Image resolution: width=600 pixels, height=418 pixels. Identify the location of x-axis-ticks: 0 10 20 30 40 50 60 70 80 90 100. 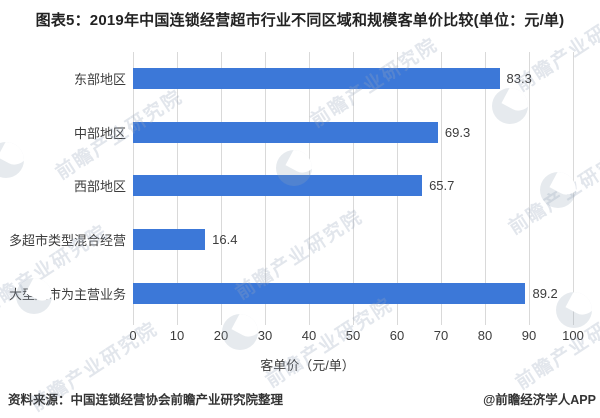
(356, 336).